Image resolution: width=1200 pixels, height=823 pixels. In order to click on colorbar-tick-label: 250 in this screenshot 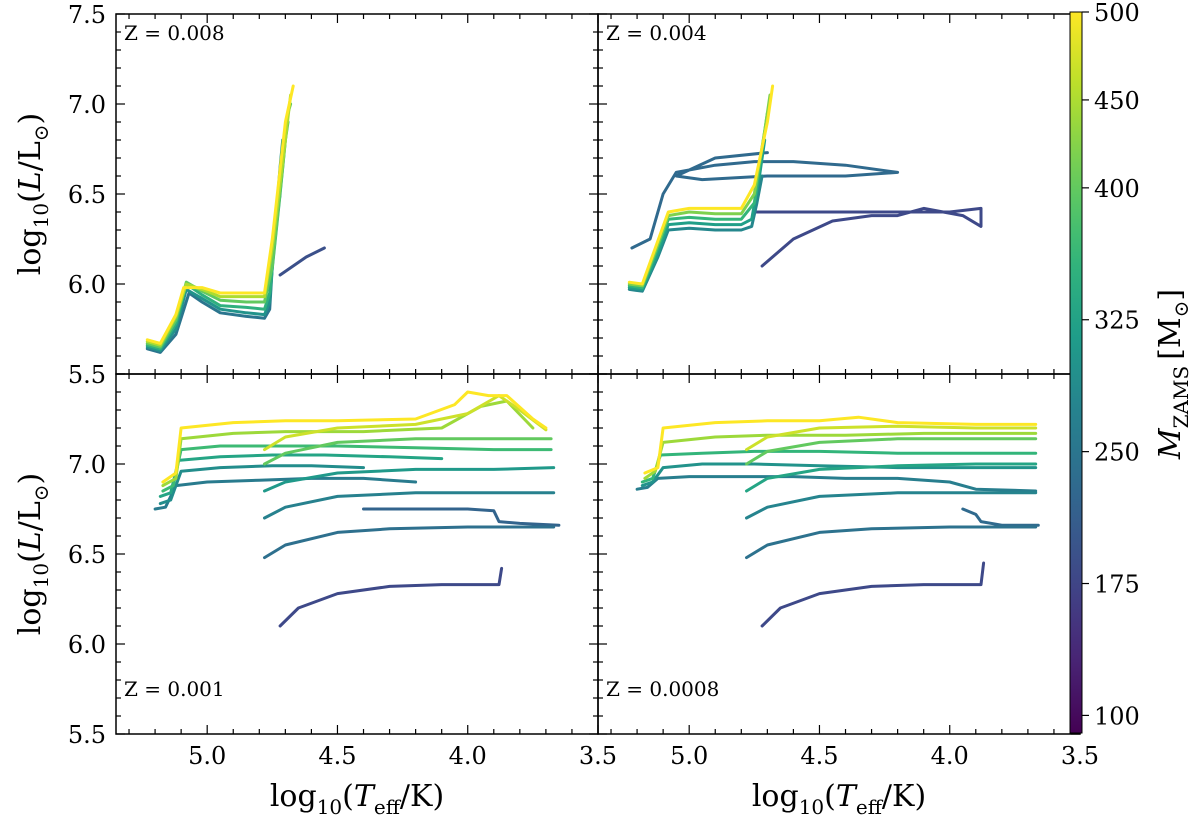, I will do `click(1117, 453)`.